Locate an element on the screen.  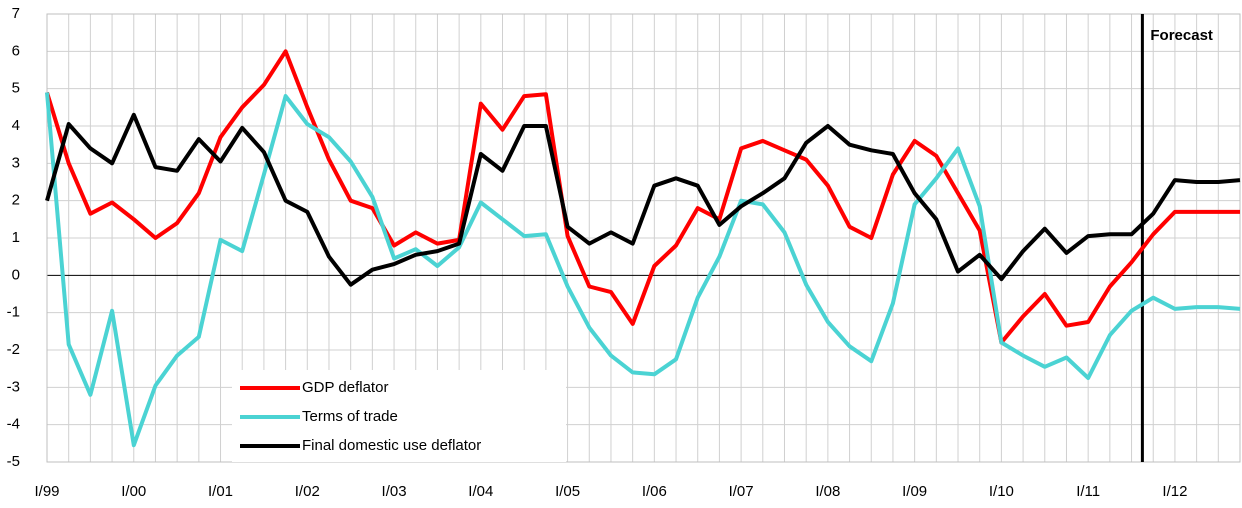
x-tick-label: I/03 is located at coordinates (394, 491).